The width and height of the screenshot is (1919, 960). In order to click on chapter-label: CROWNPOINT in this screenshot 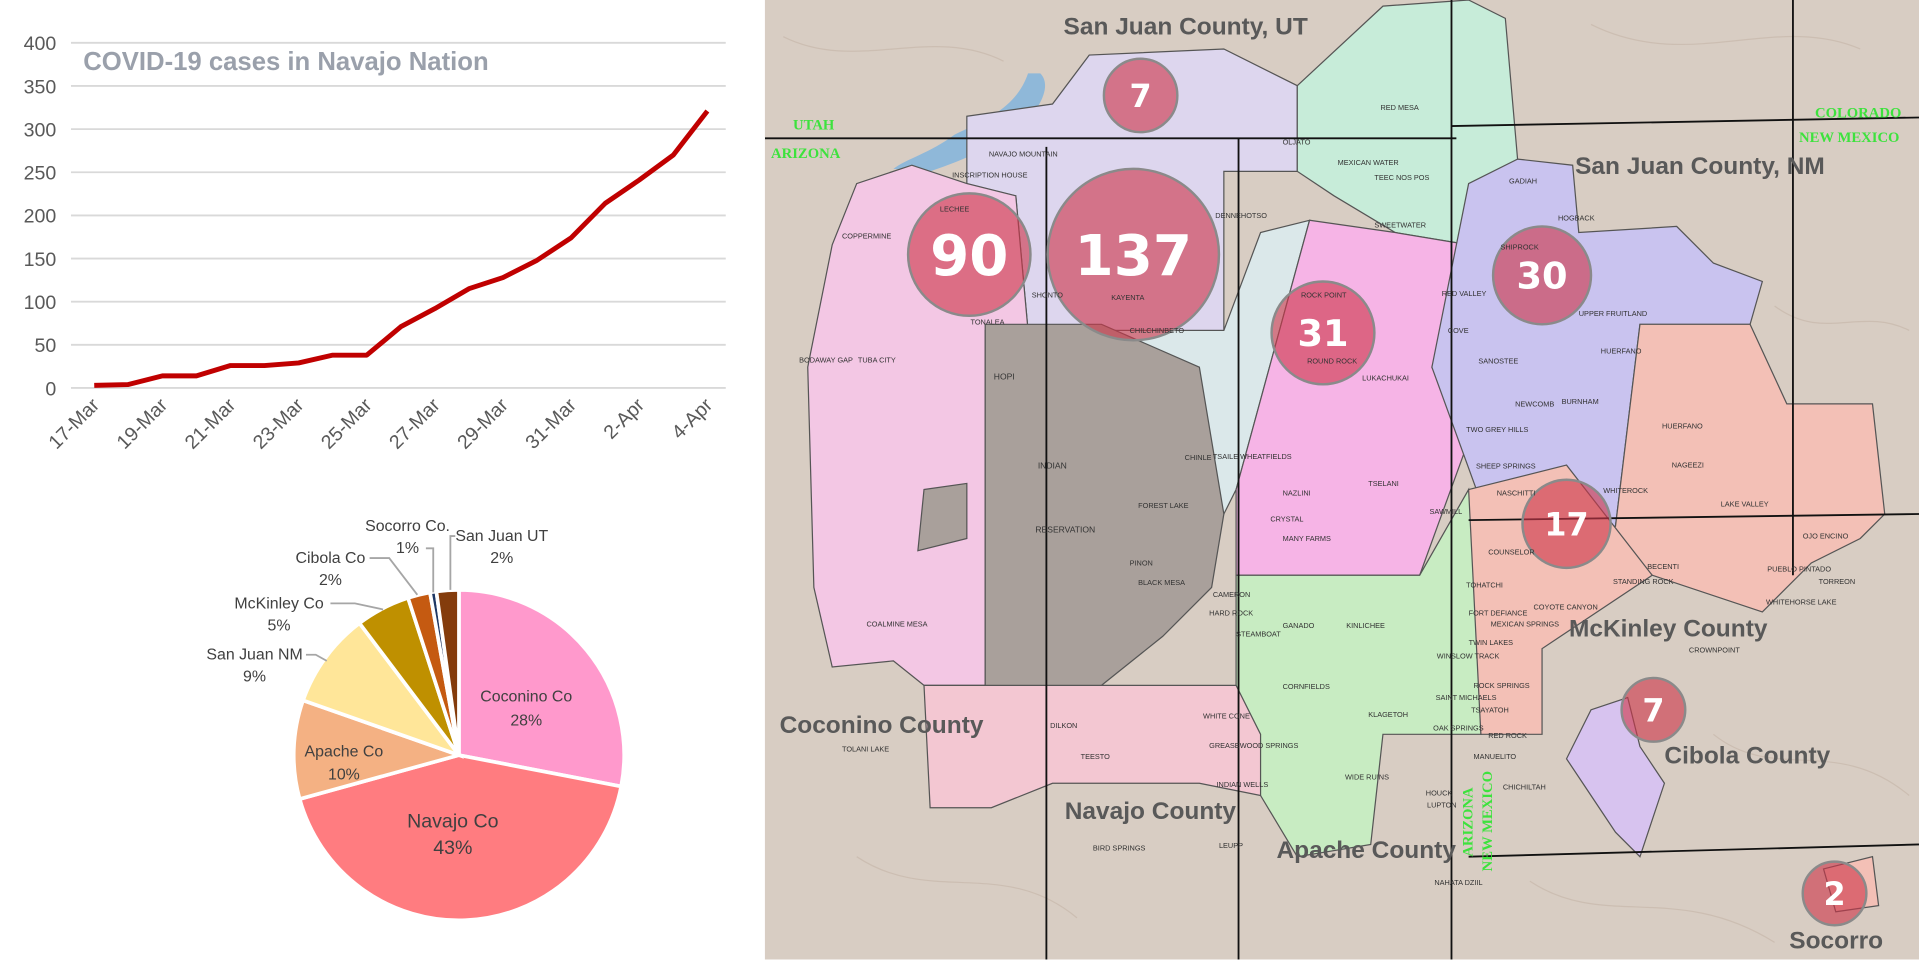, I will do `click(1714, 649)`.